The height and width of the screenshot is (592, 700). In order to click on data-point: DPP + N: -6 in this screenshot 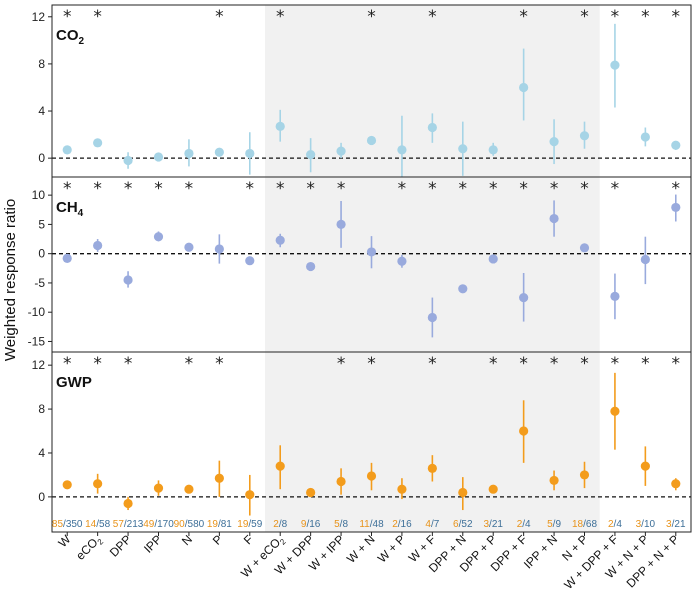, I will do `click(463, 289)`.